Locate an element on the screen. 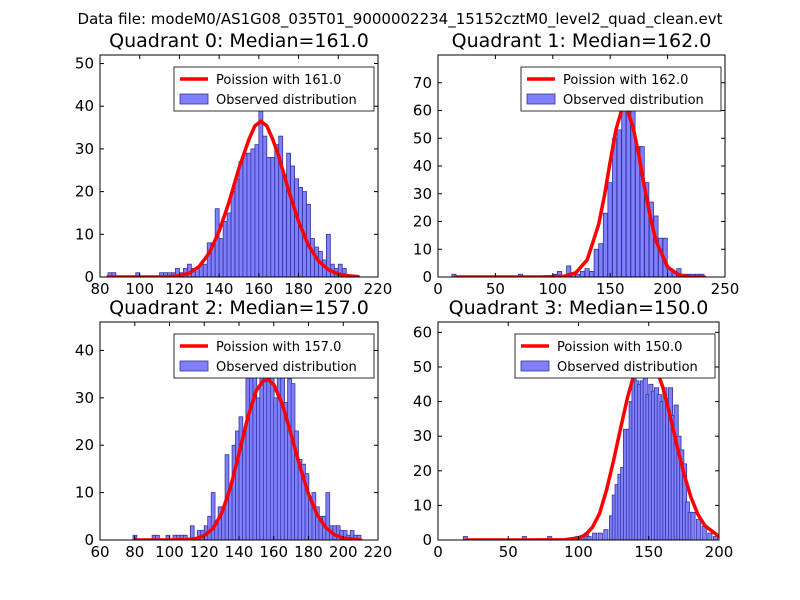  x-tick-label: 180 is located at coordinates (298, 289).